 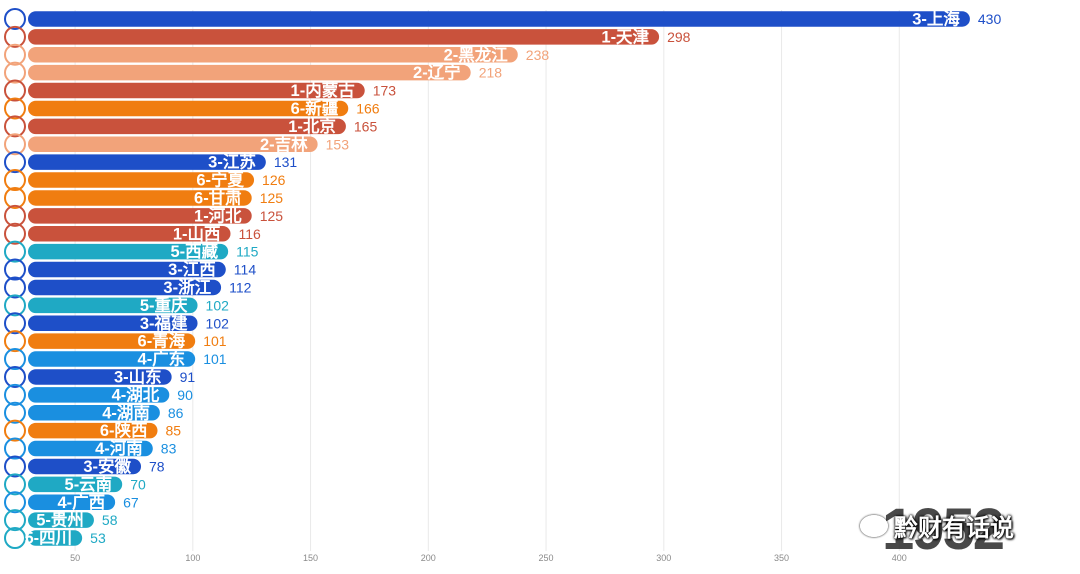 I want to click on bar-value-label: 112, so click(x=240, y=287).